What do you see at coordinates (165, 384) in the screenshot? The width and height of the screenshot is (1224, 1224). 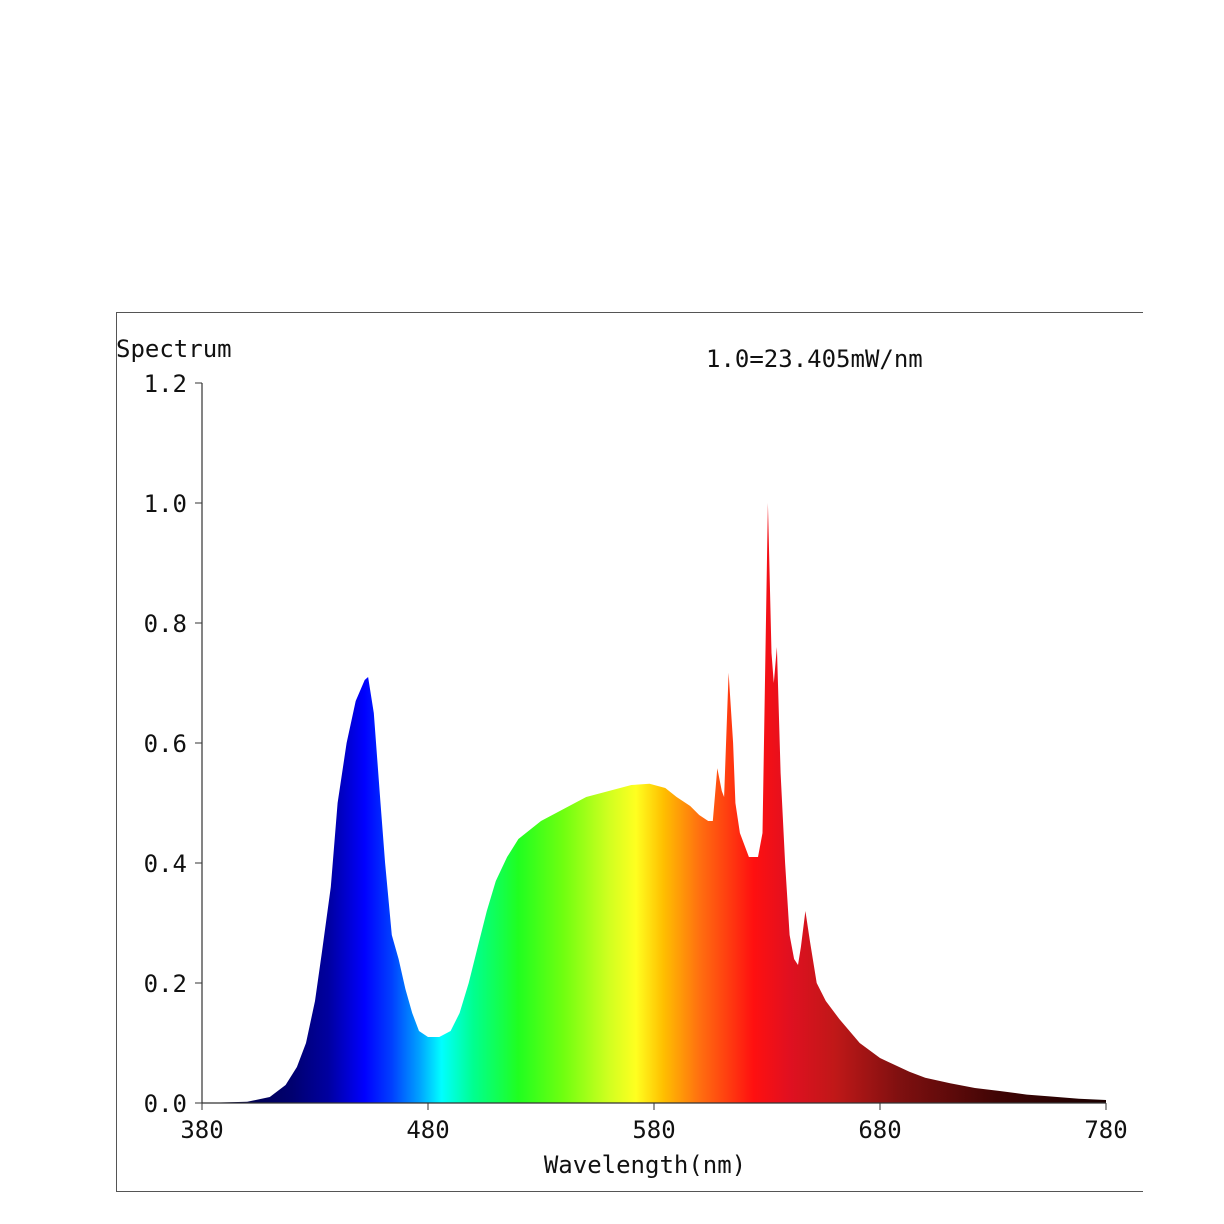 I see `y-tick-label: 1.2` at bounding box center [165, 384].